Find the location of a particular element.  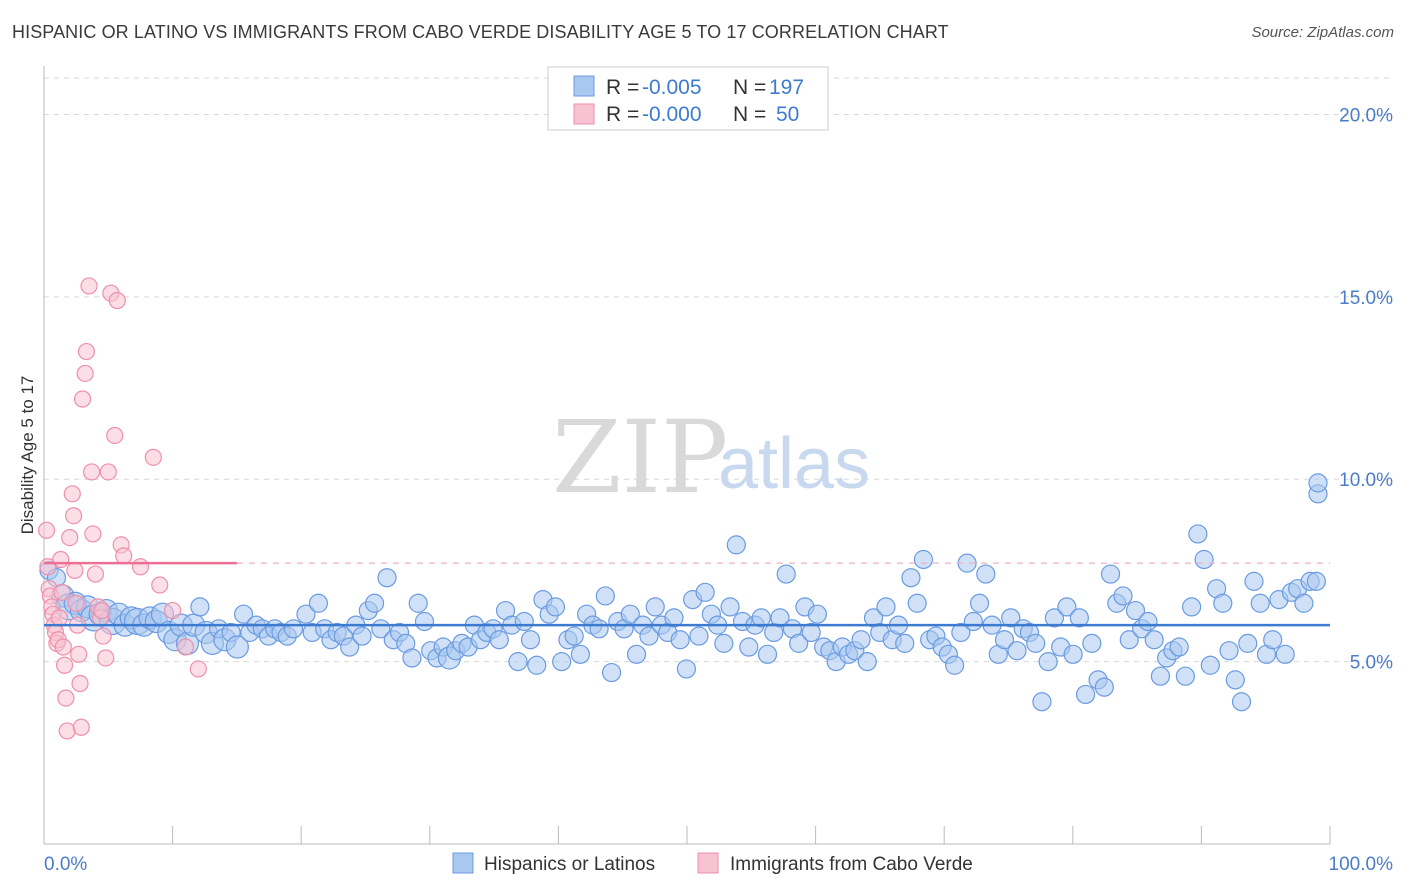

legend-swatch-pink is located at coordinates (584, 114).